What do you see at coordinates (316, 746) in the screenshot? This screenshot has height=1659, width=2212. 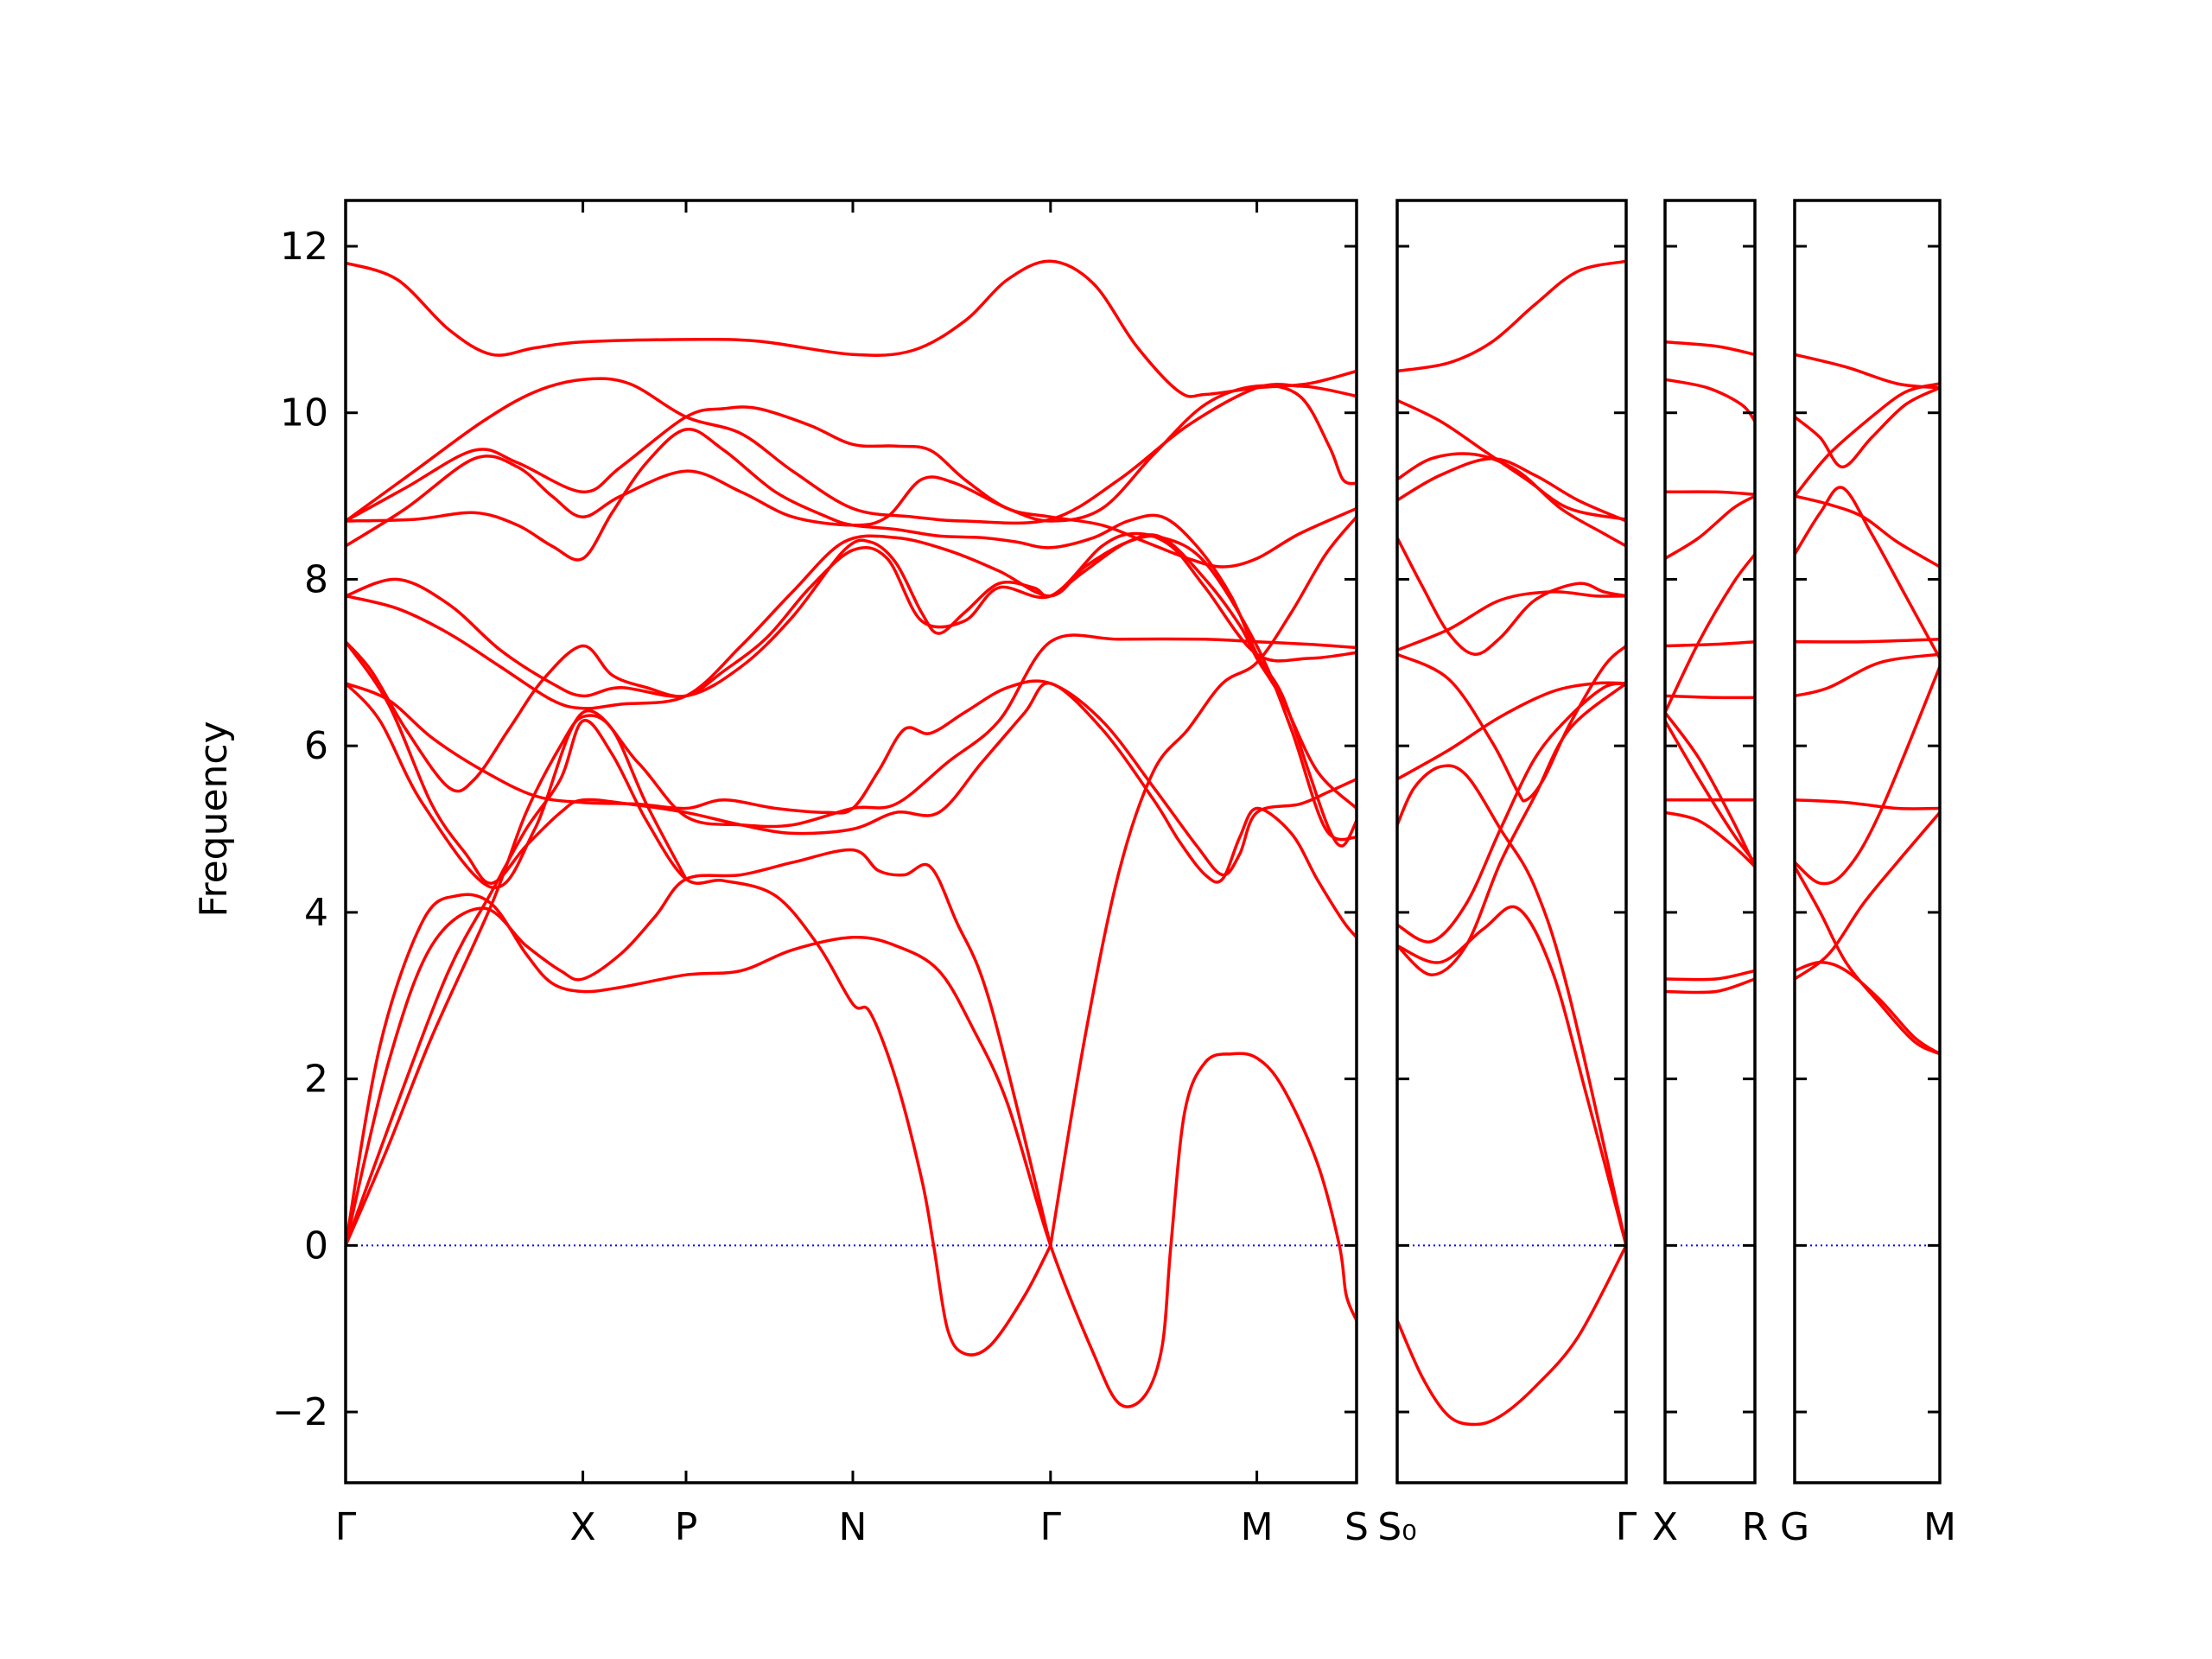 I see `y-tick-label: 6` at bounding box center [316, 746].